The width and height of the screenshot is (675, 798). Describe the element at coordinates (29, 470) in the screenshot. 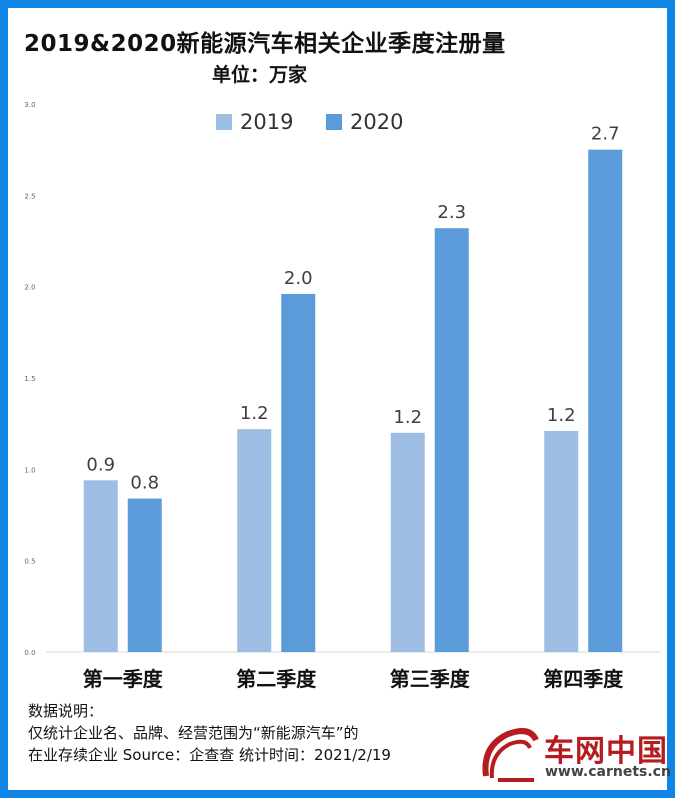

I see `y-tick-label: 1.0` at that location.